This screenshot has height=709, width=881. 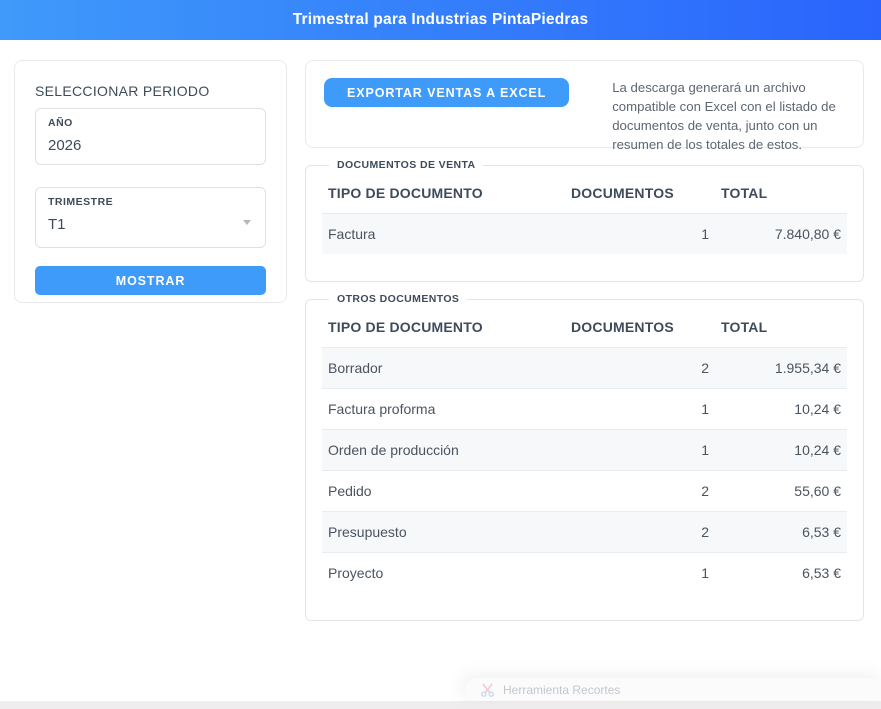 I want to click on cell-document-type: Factura proforma, so click(x=382, y=409).